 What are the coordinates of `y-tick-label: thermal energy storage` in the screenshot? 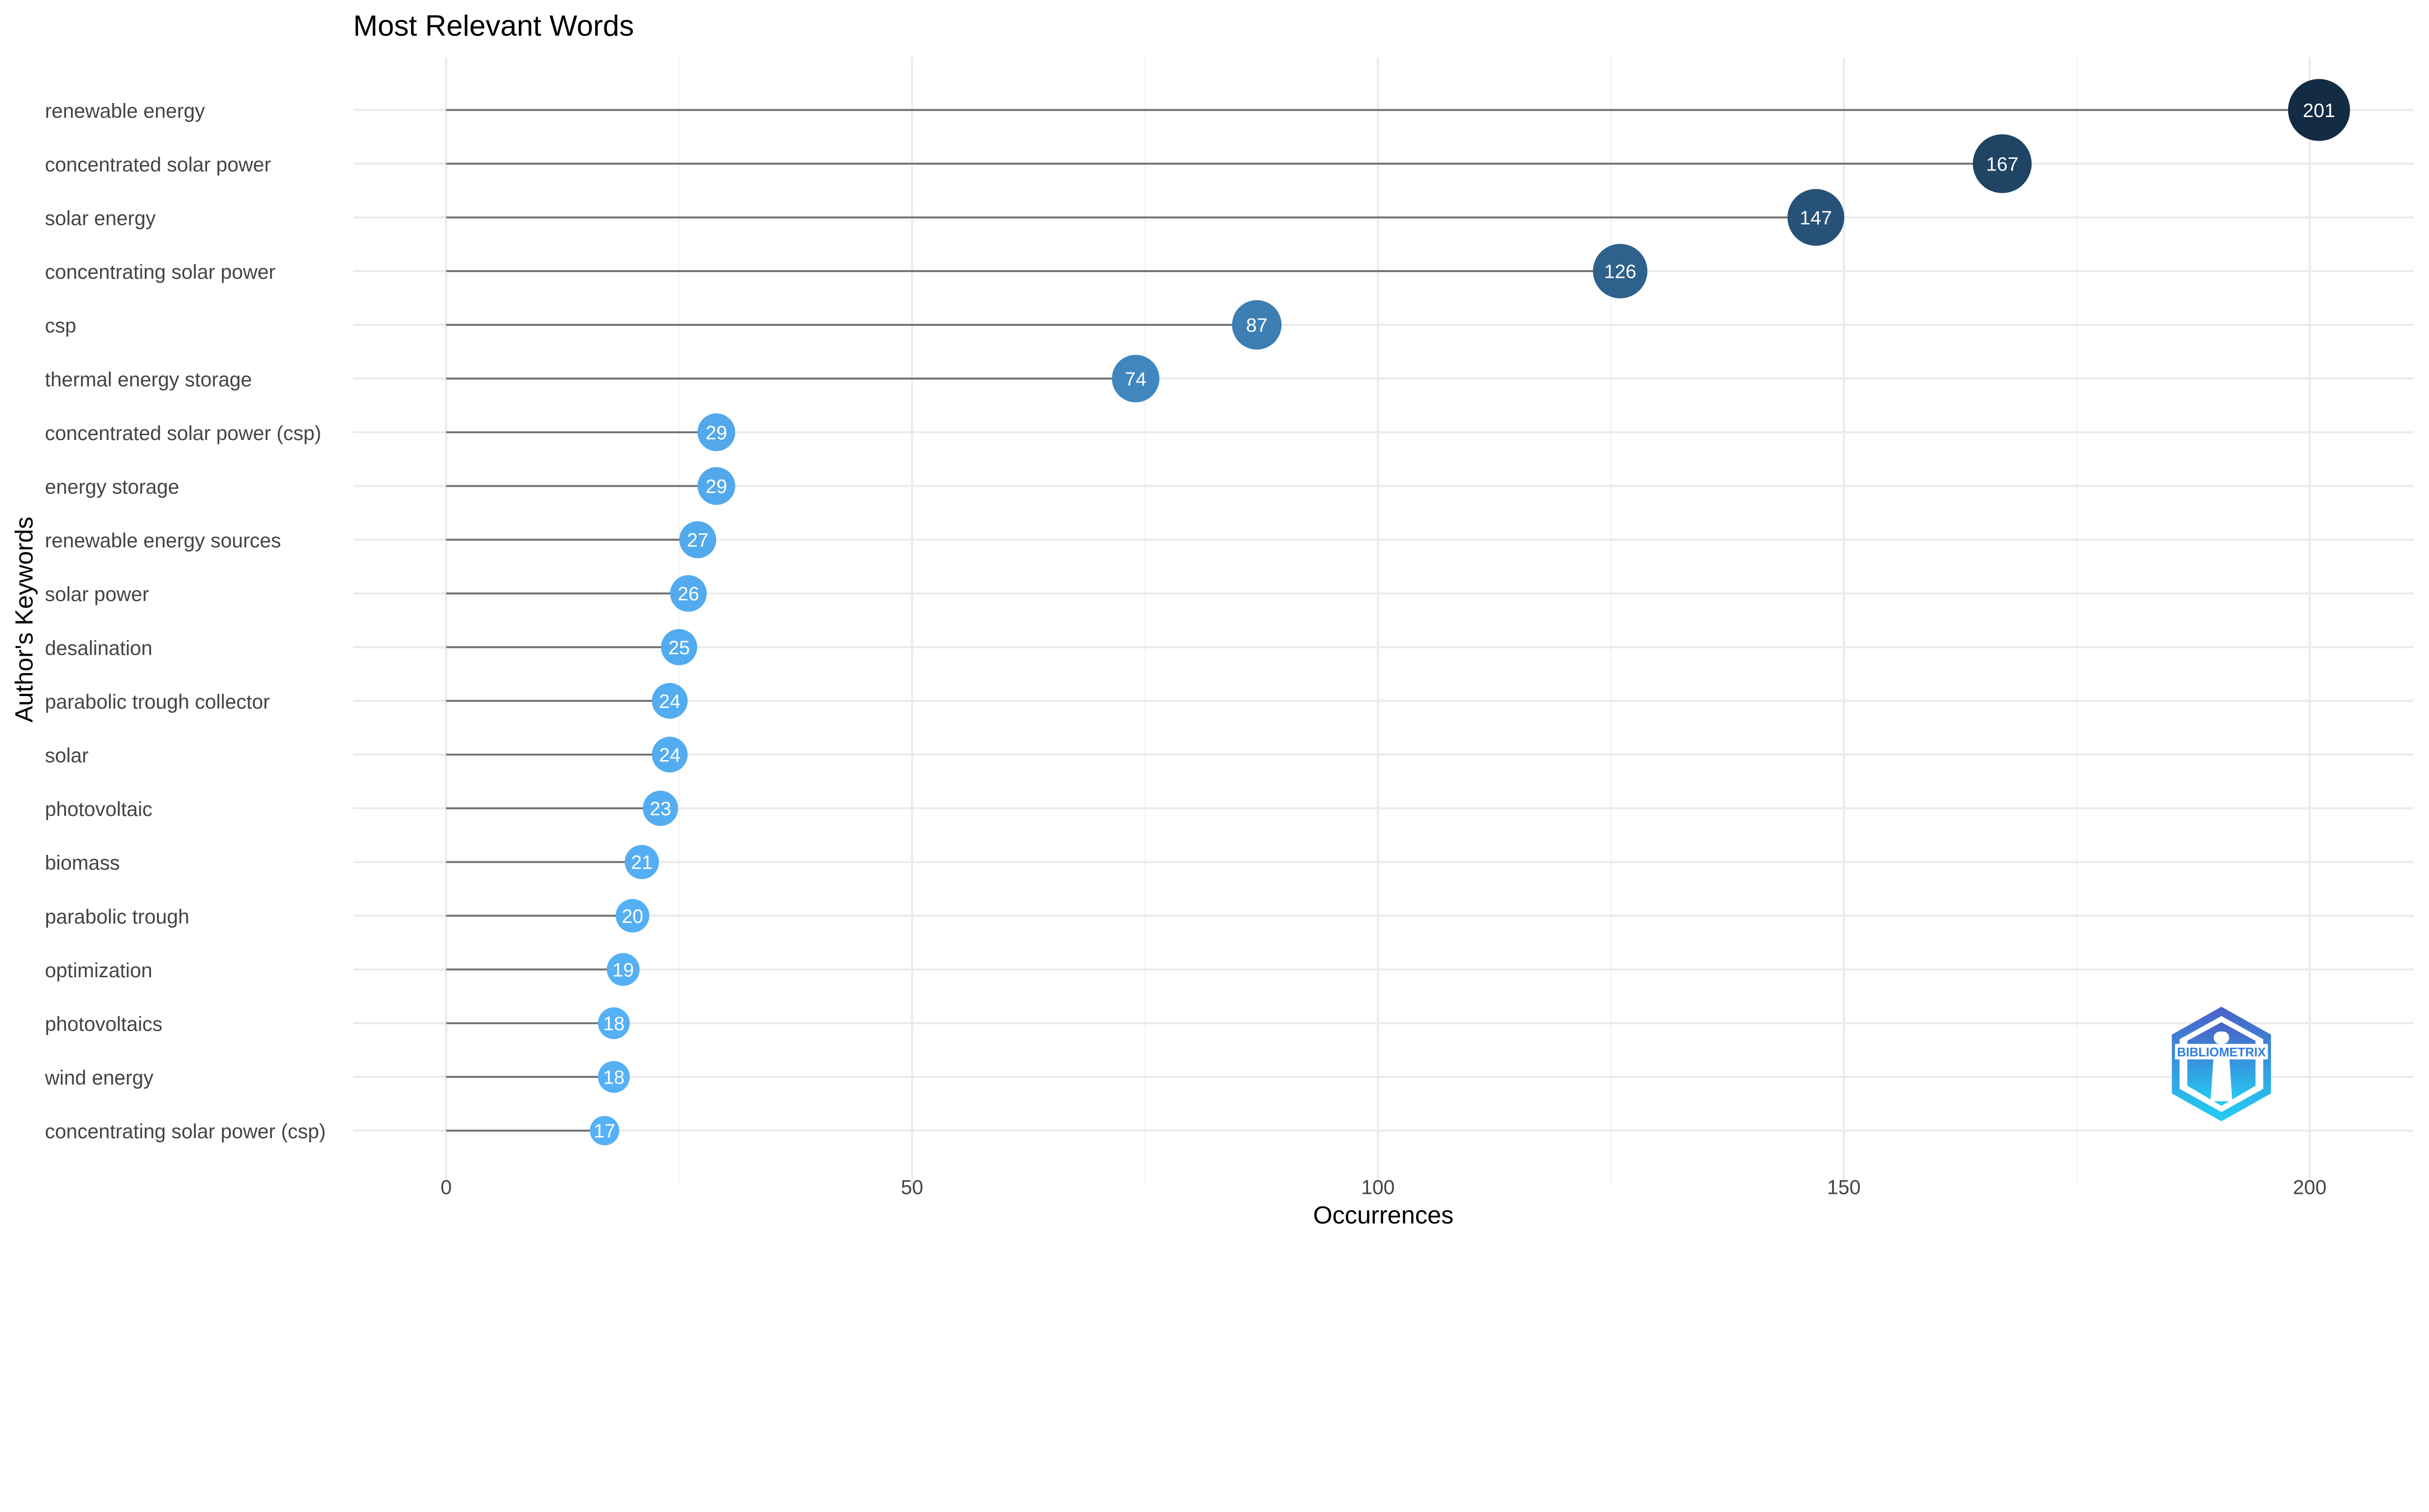 It's located at (149, 380).